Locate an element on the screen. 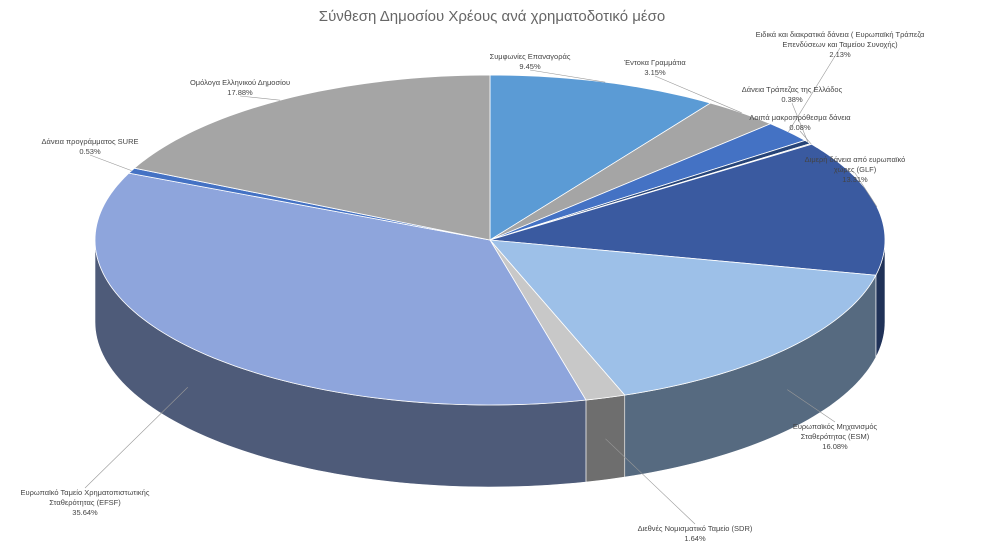 Image resolution: width=984 pixels, height=542 pixels. label-value: 3.15% is located at coordinates (655, 72).